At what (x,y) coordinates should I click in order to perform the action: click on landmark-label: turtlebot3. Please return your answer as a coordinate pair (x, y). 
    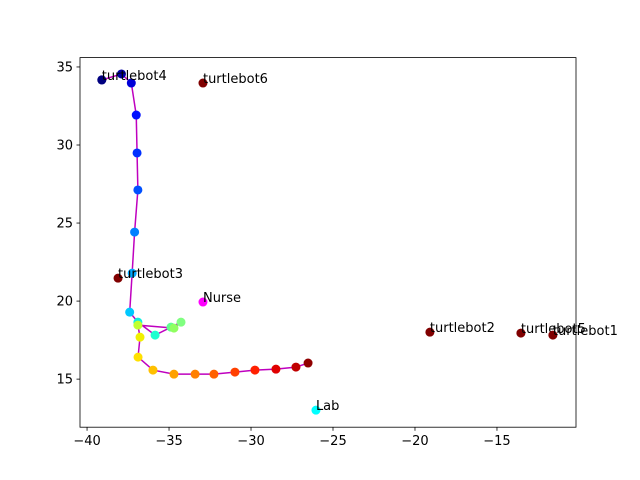
    Looking at the image, I should click on (150, 274).